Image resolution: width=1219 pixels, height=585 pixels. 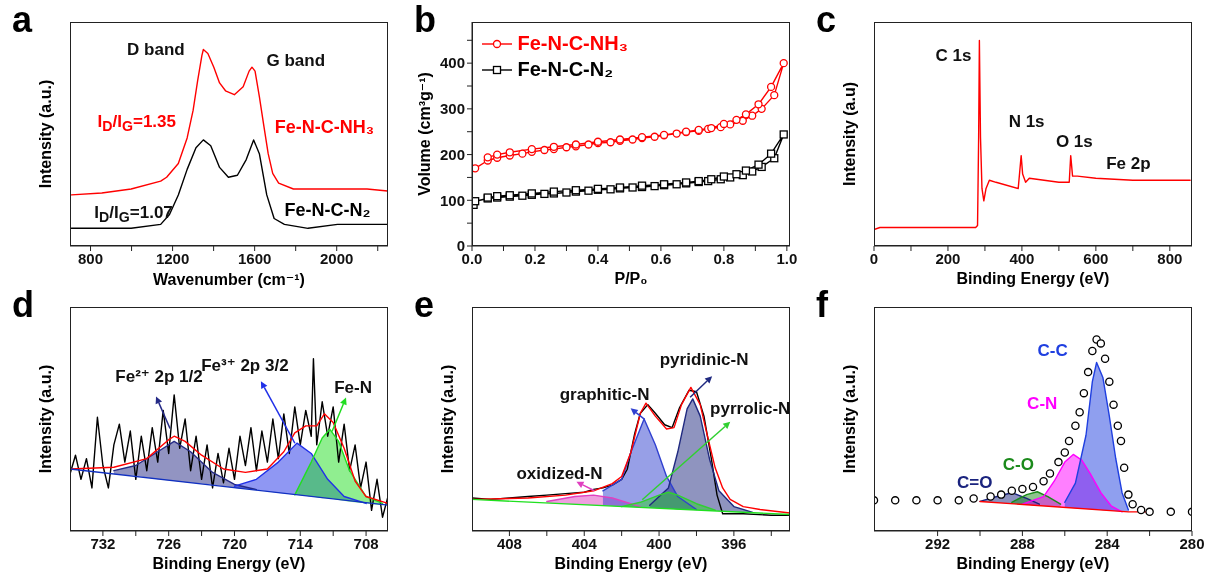 I want to click on chart-title: c, so click(x=826, y=20).